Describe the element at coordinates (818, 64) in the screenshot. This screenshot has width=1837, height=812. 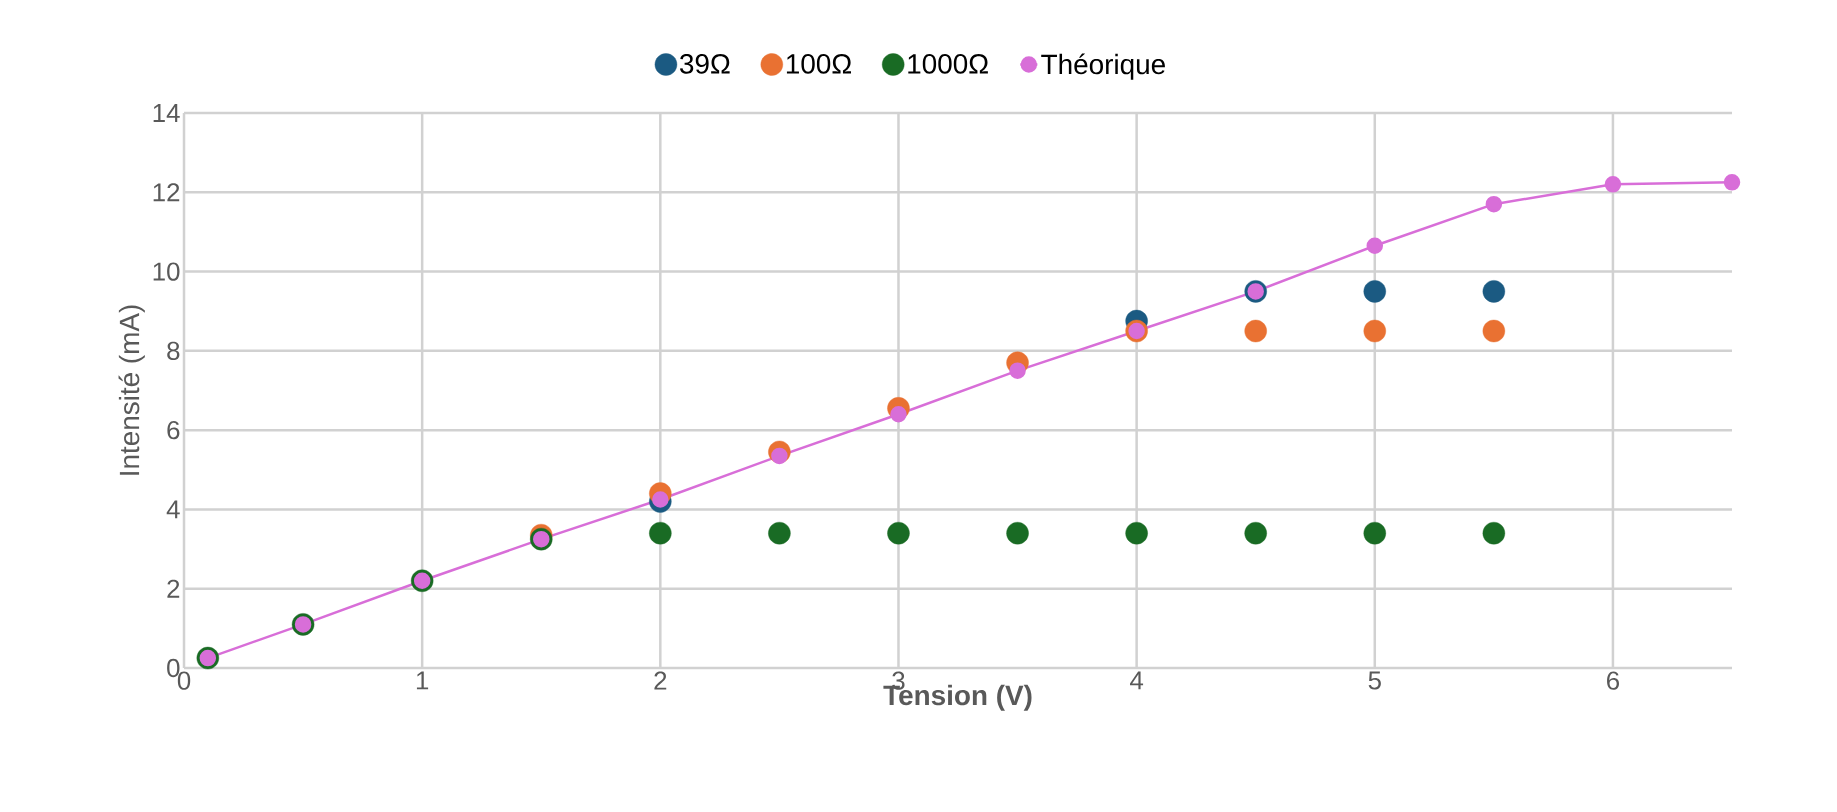
I see `legend-label: 100Ω` at that location.